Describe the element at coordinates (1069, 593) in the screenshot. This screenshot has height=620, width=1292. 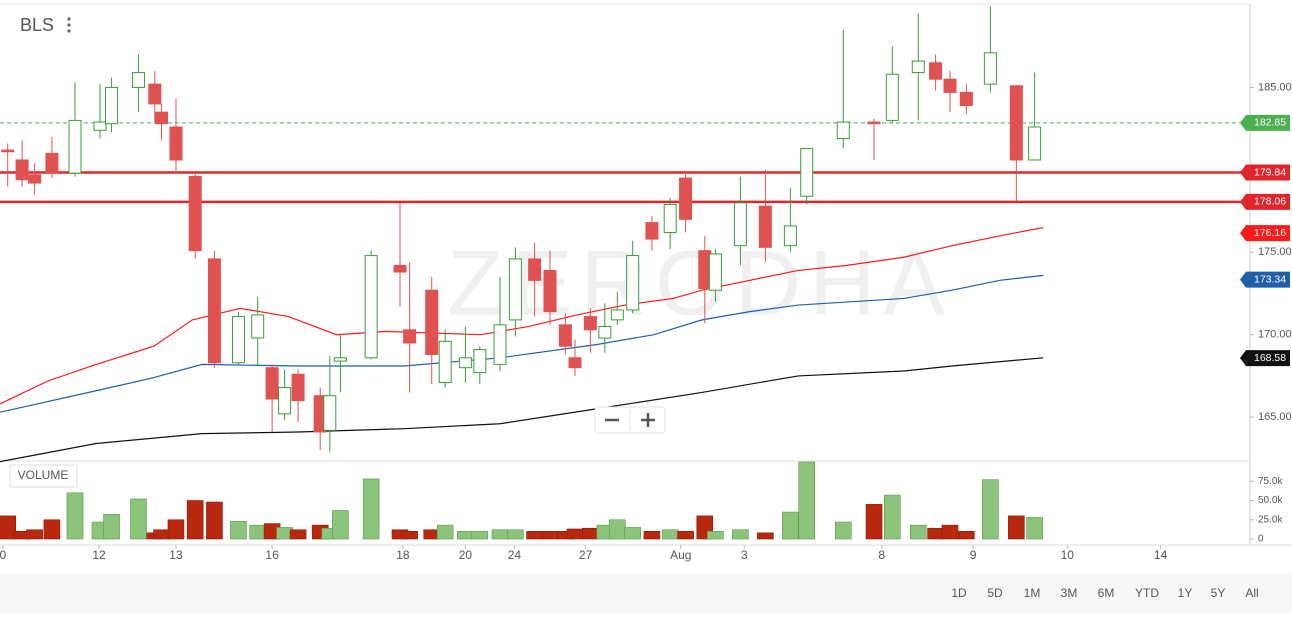
I see `range-button: 3M` at that location.